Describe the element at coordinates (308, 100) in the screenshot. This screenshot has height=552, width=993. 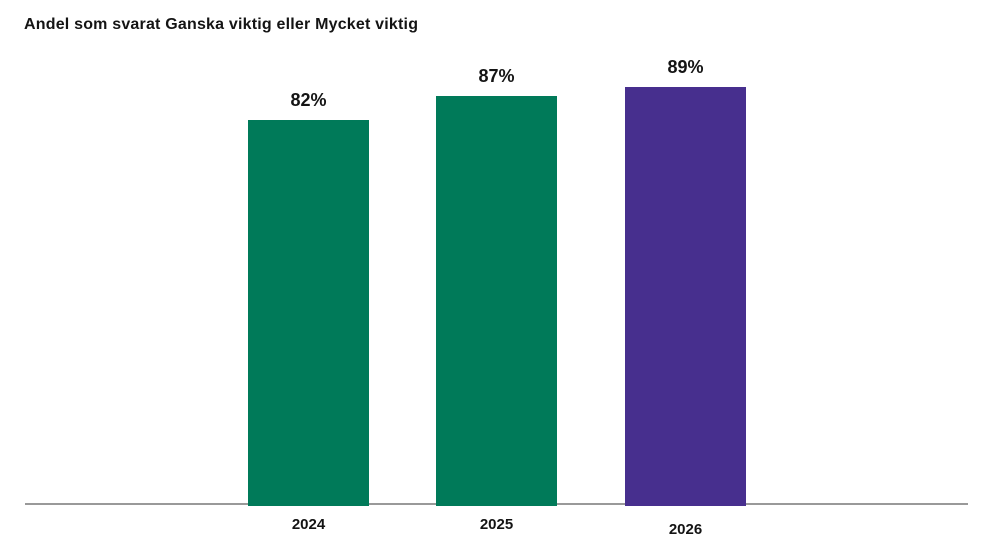
I see `bar-value-label: 82%` at that location.